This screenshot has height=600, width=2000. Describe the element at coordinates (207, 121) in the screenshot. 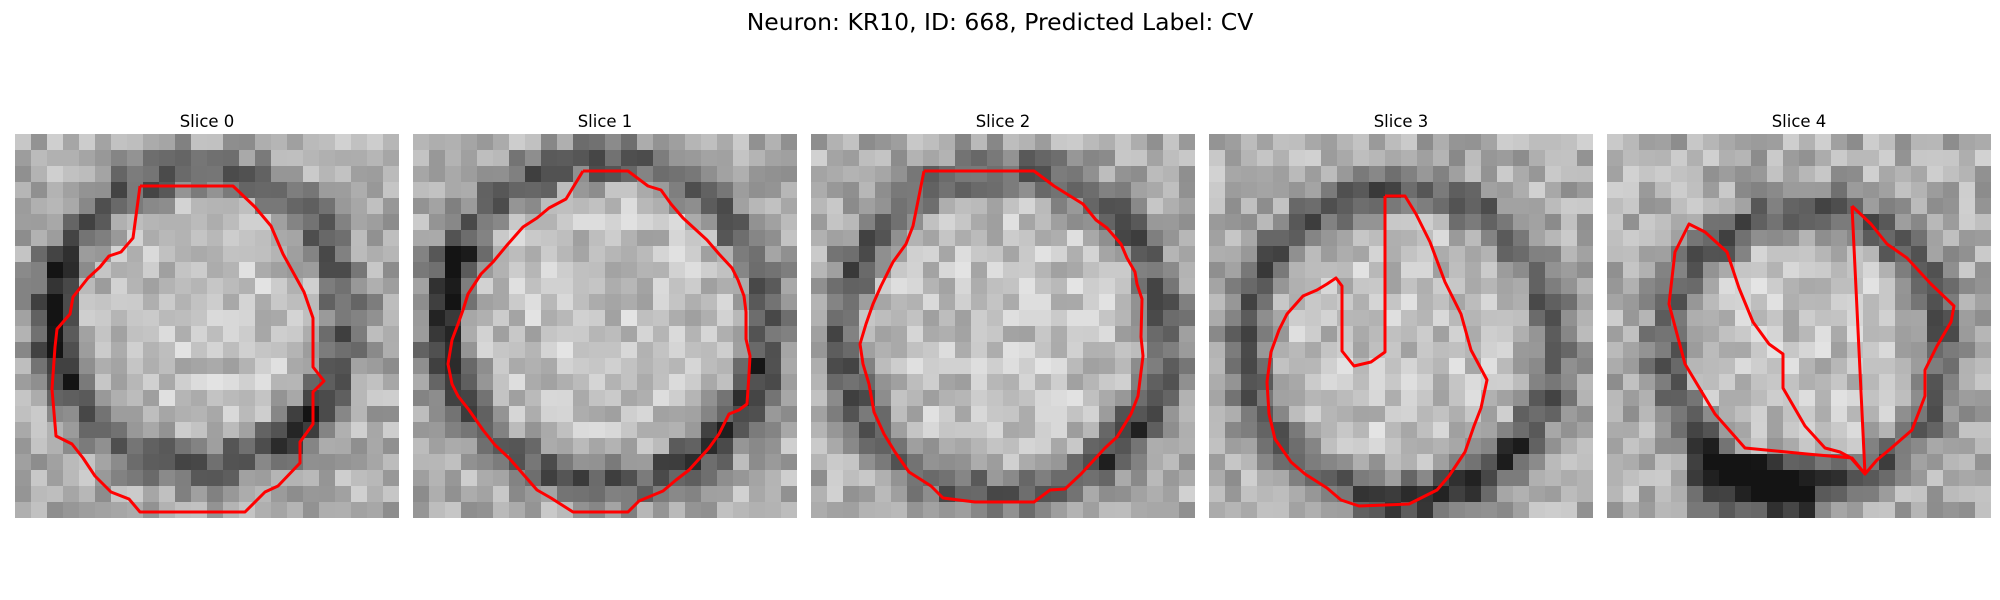

I see `slice-title: Slice 0` at that location.